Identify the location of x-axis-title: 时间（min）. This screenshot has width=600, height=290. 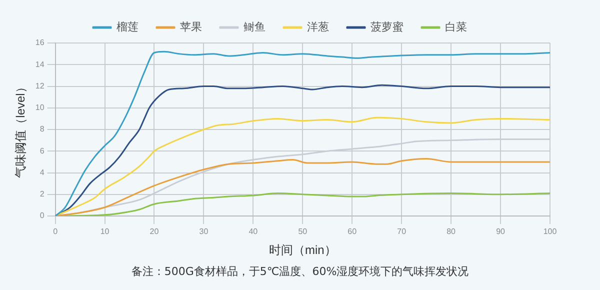
(302, 250).